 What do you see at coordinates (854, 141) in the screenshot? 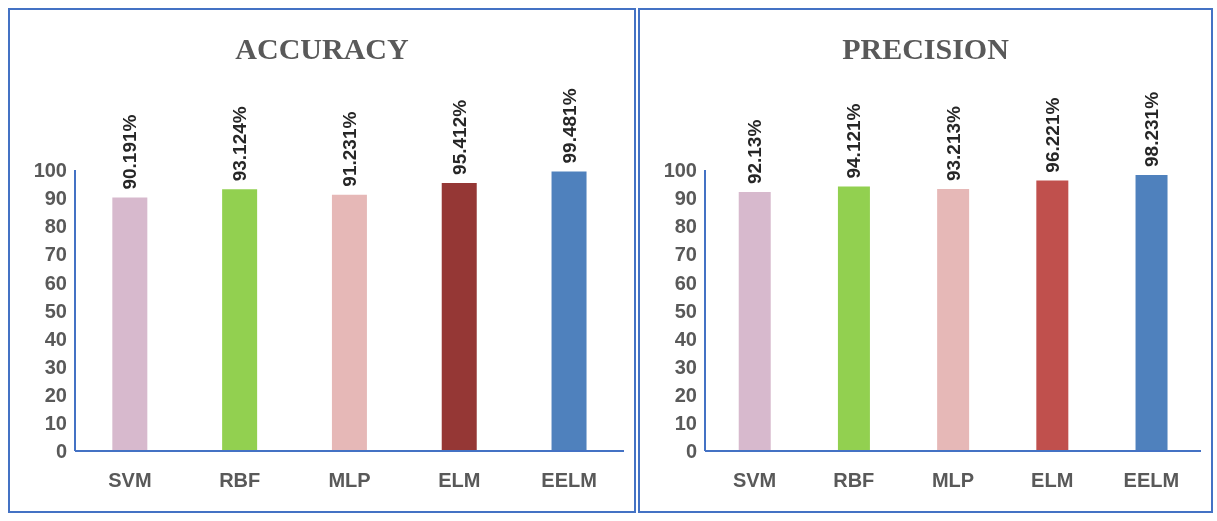
I see `data-label: 94.121%` at bounding box center [854, 141].